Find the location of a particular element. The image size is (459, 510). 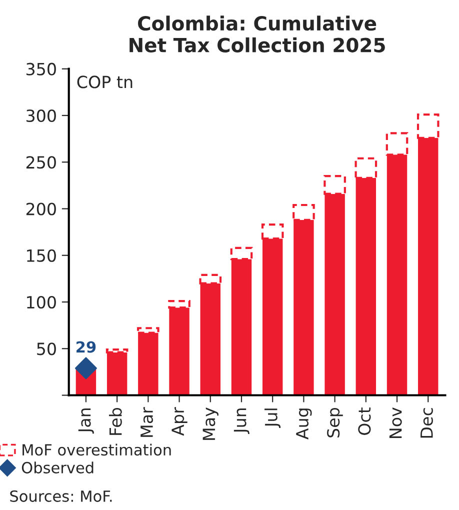

x-tick-label: Apr is located at coordinates (180, 421).